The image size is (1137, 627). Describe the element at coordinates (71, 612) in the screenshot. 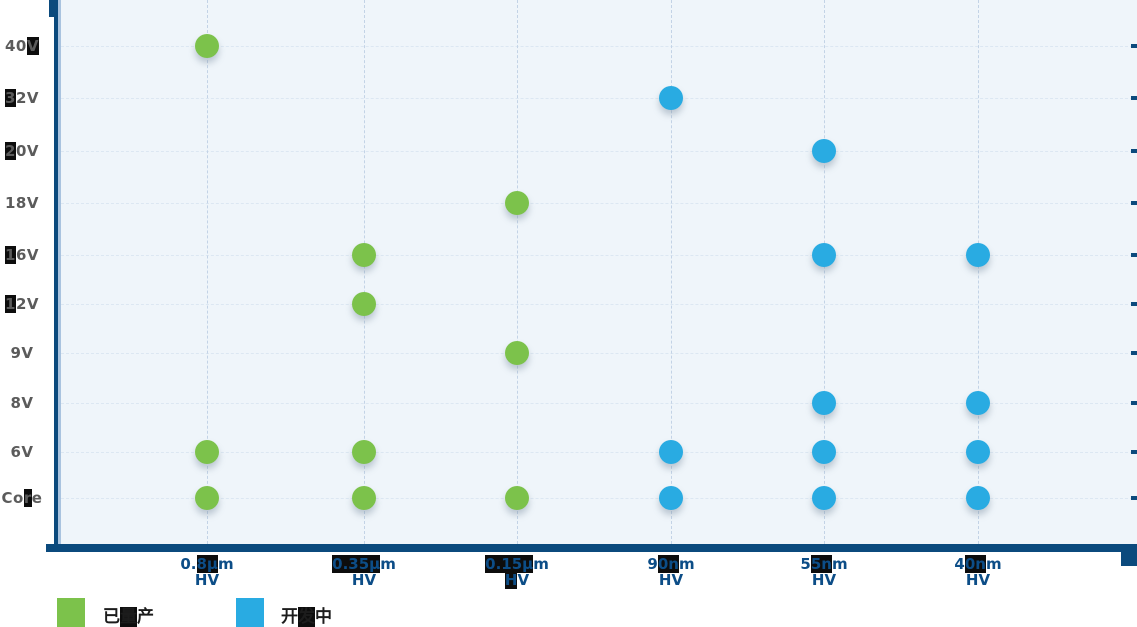

I see `legend-swatch` at that location.